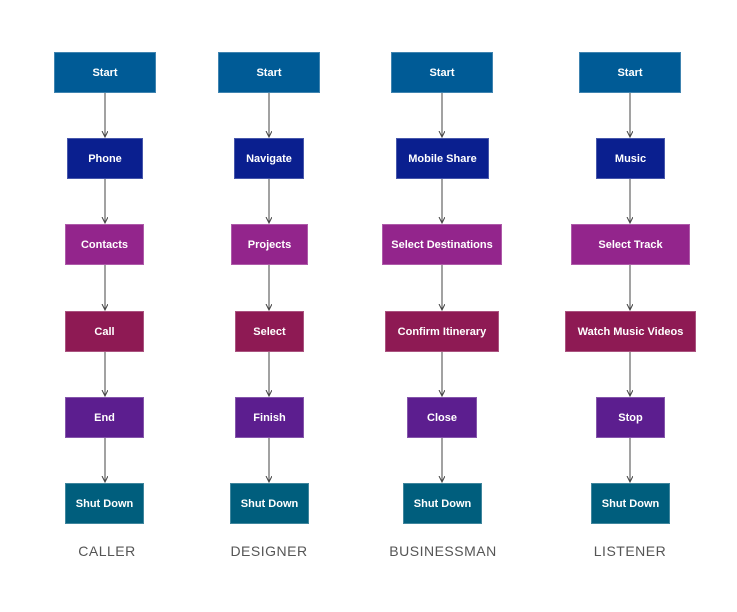 Image resolution: width=737 pixels, height=612 pixels. What do you see at coordinates (630, 551) in the screenshot?
I see `column-label-listener: LISTENER` at bounding box center [630, 551].